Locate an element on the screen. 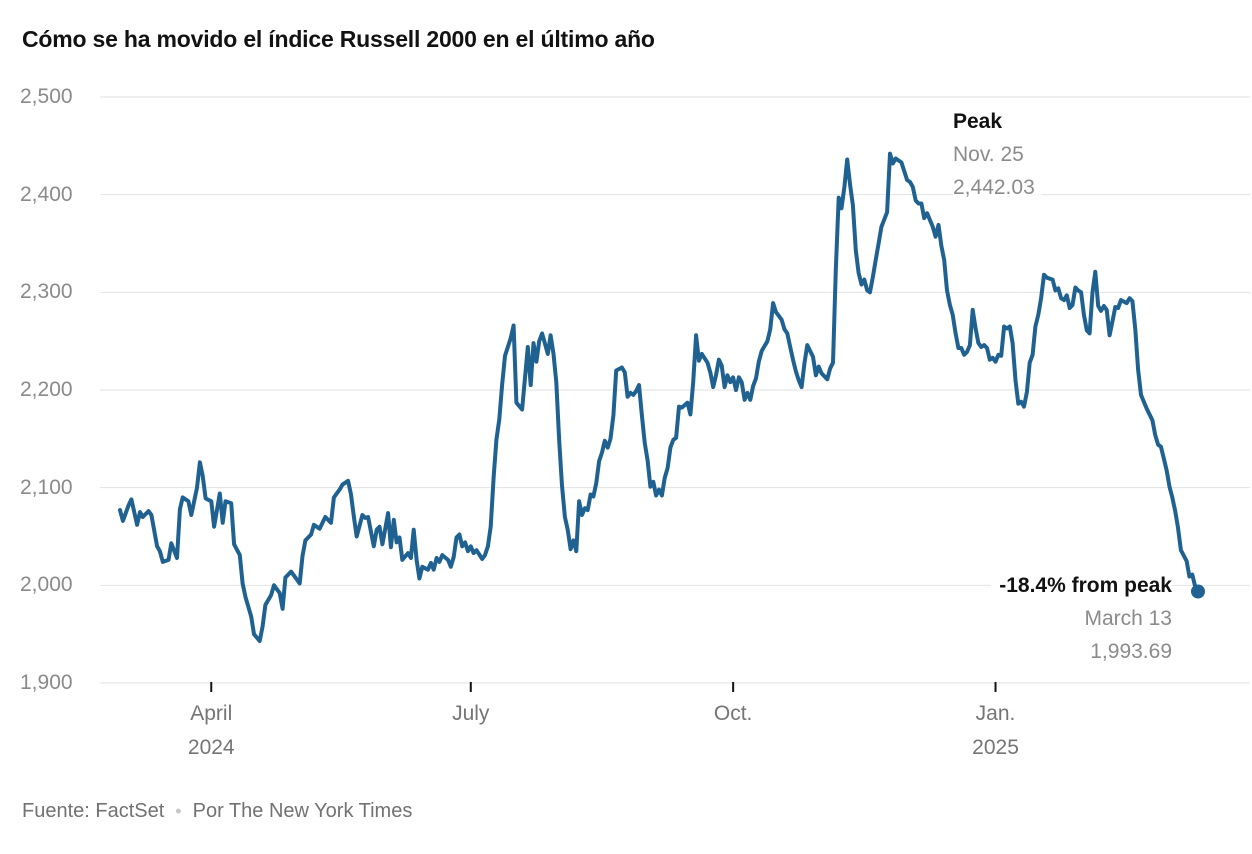 The height and width of the screenshot is (854, 1252). peak-annotation: Peak Nov. 25 2,442.03 is located at coordinates (997, 154).